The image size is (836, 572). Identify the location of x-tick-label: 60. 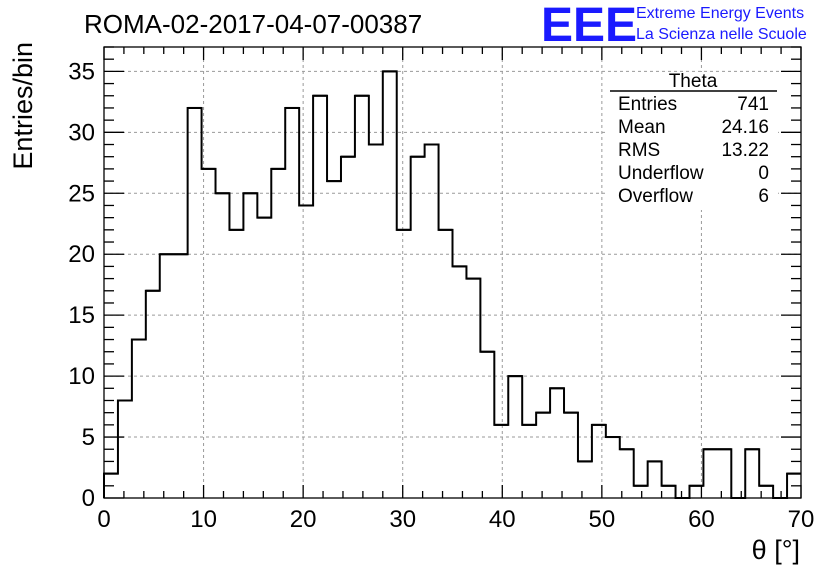
(701, 519).